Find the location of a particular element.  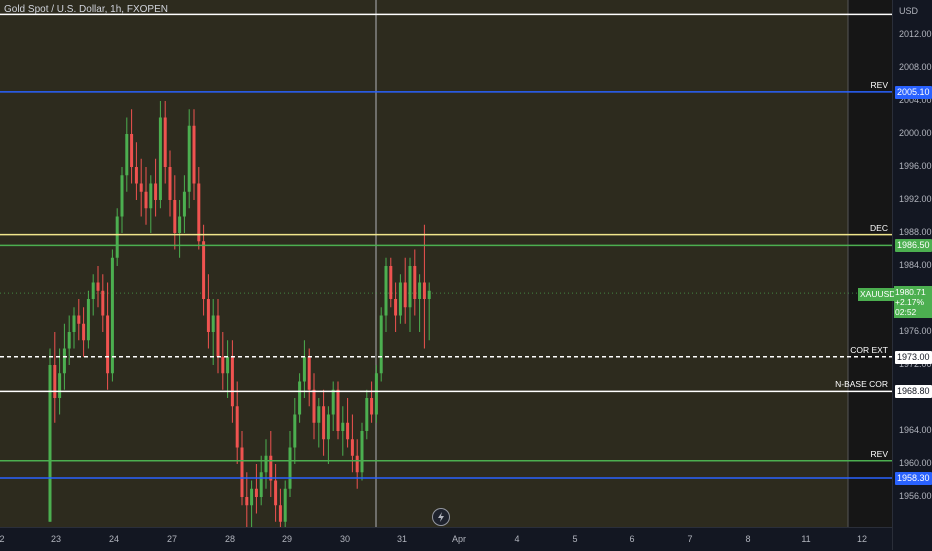

current-price-box: 1980.71 +2.17% 02:52 is located at coordinates (913, 302).